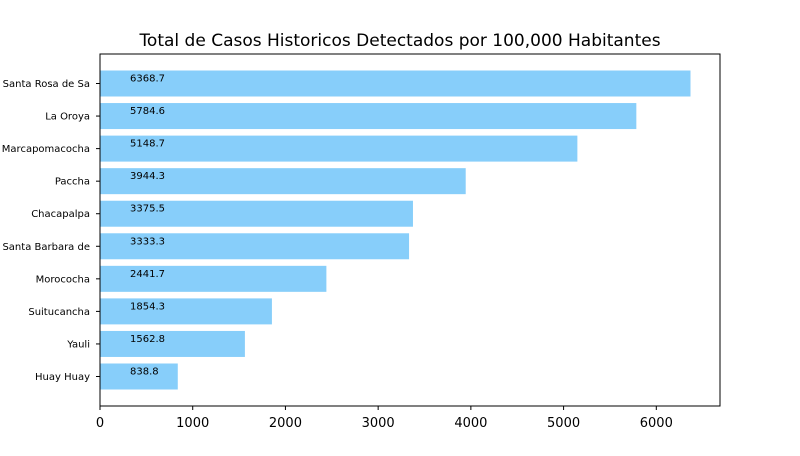  Describe the element at coordinates (100, 423) in the screenshot. I see `x-tick-label-0: 0` at that location.